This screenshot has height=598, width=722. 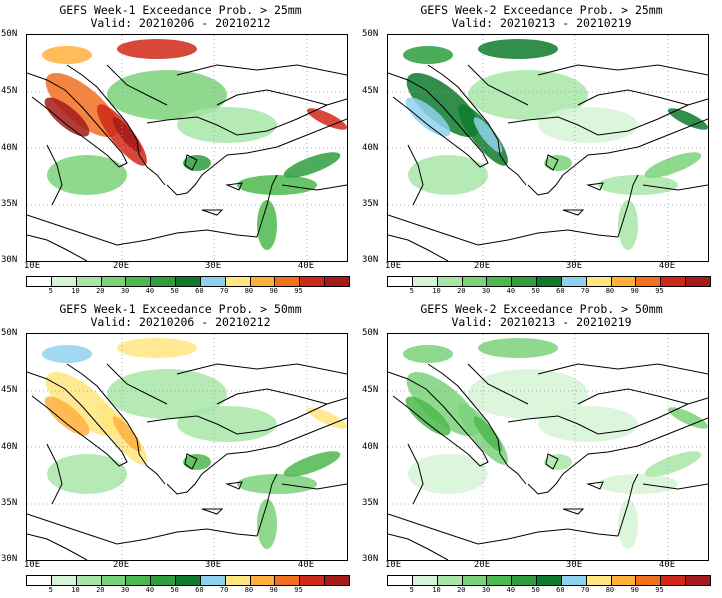 What do you see at coordinates (370, 503) in the screenshot?
I see `lat-label: 35N` at bounding box center [370, 503].